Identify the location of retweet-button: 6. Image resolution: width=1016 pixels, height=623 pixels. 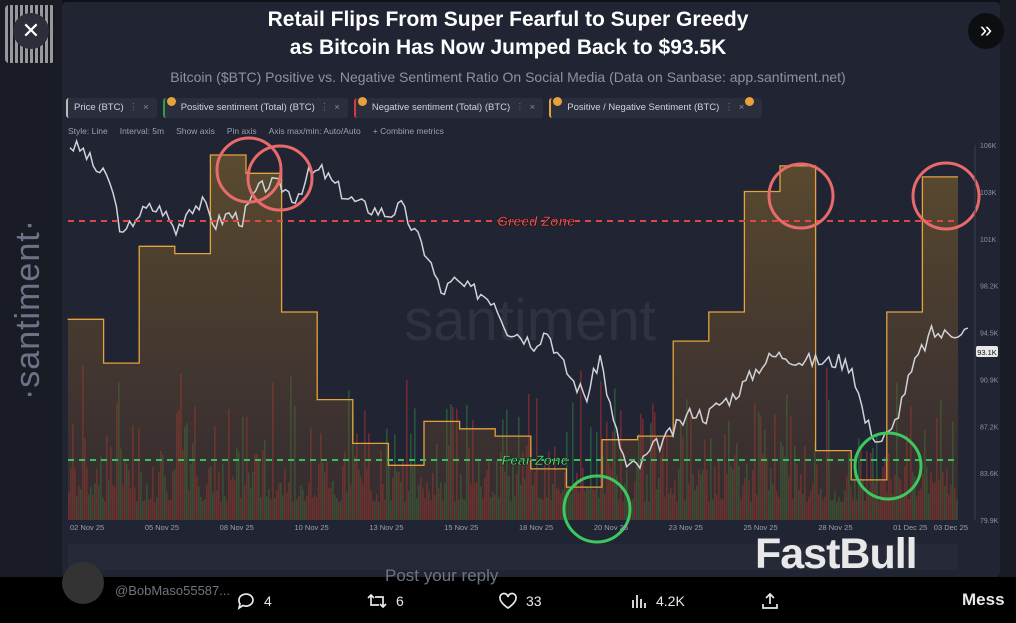
(385, 601).